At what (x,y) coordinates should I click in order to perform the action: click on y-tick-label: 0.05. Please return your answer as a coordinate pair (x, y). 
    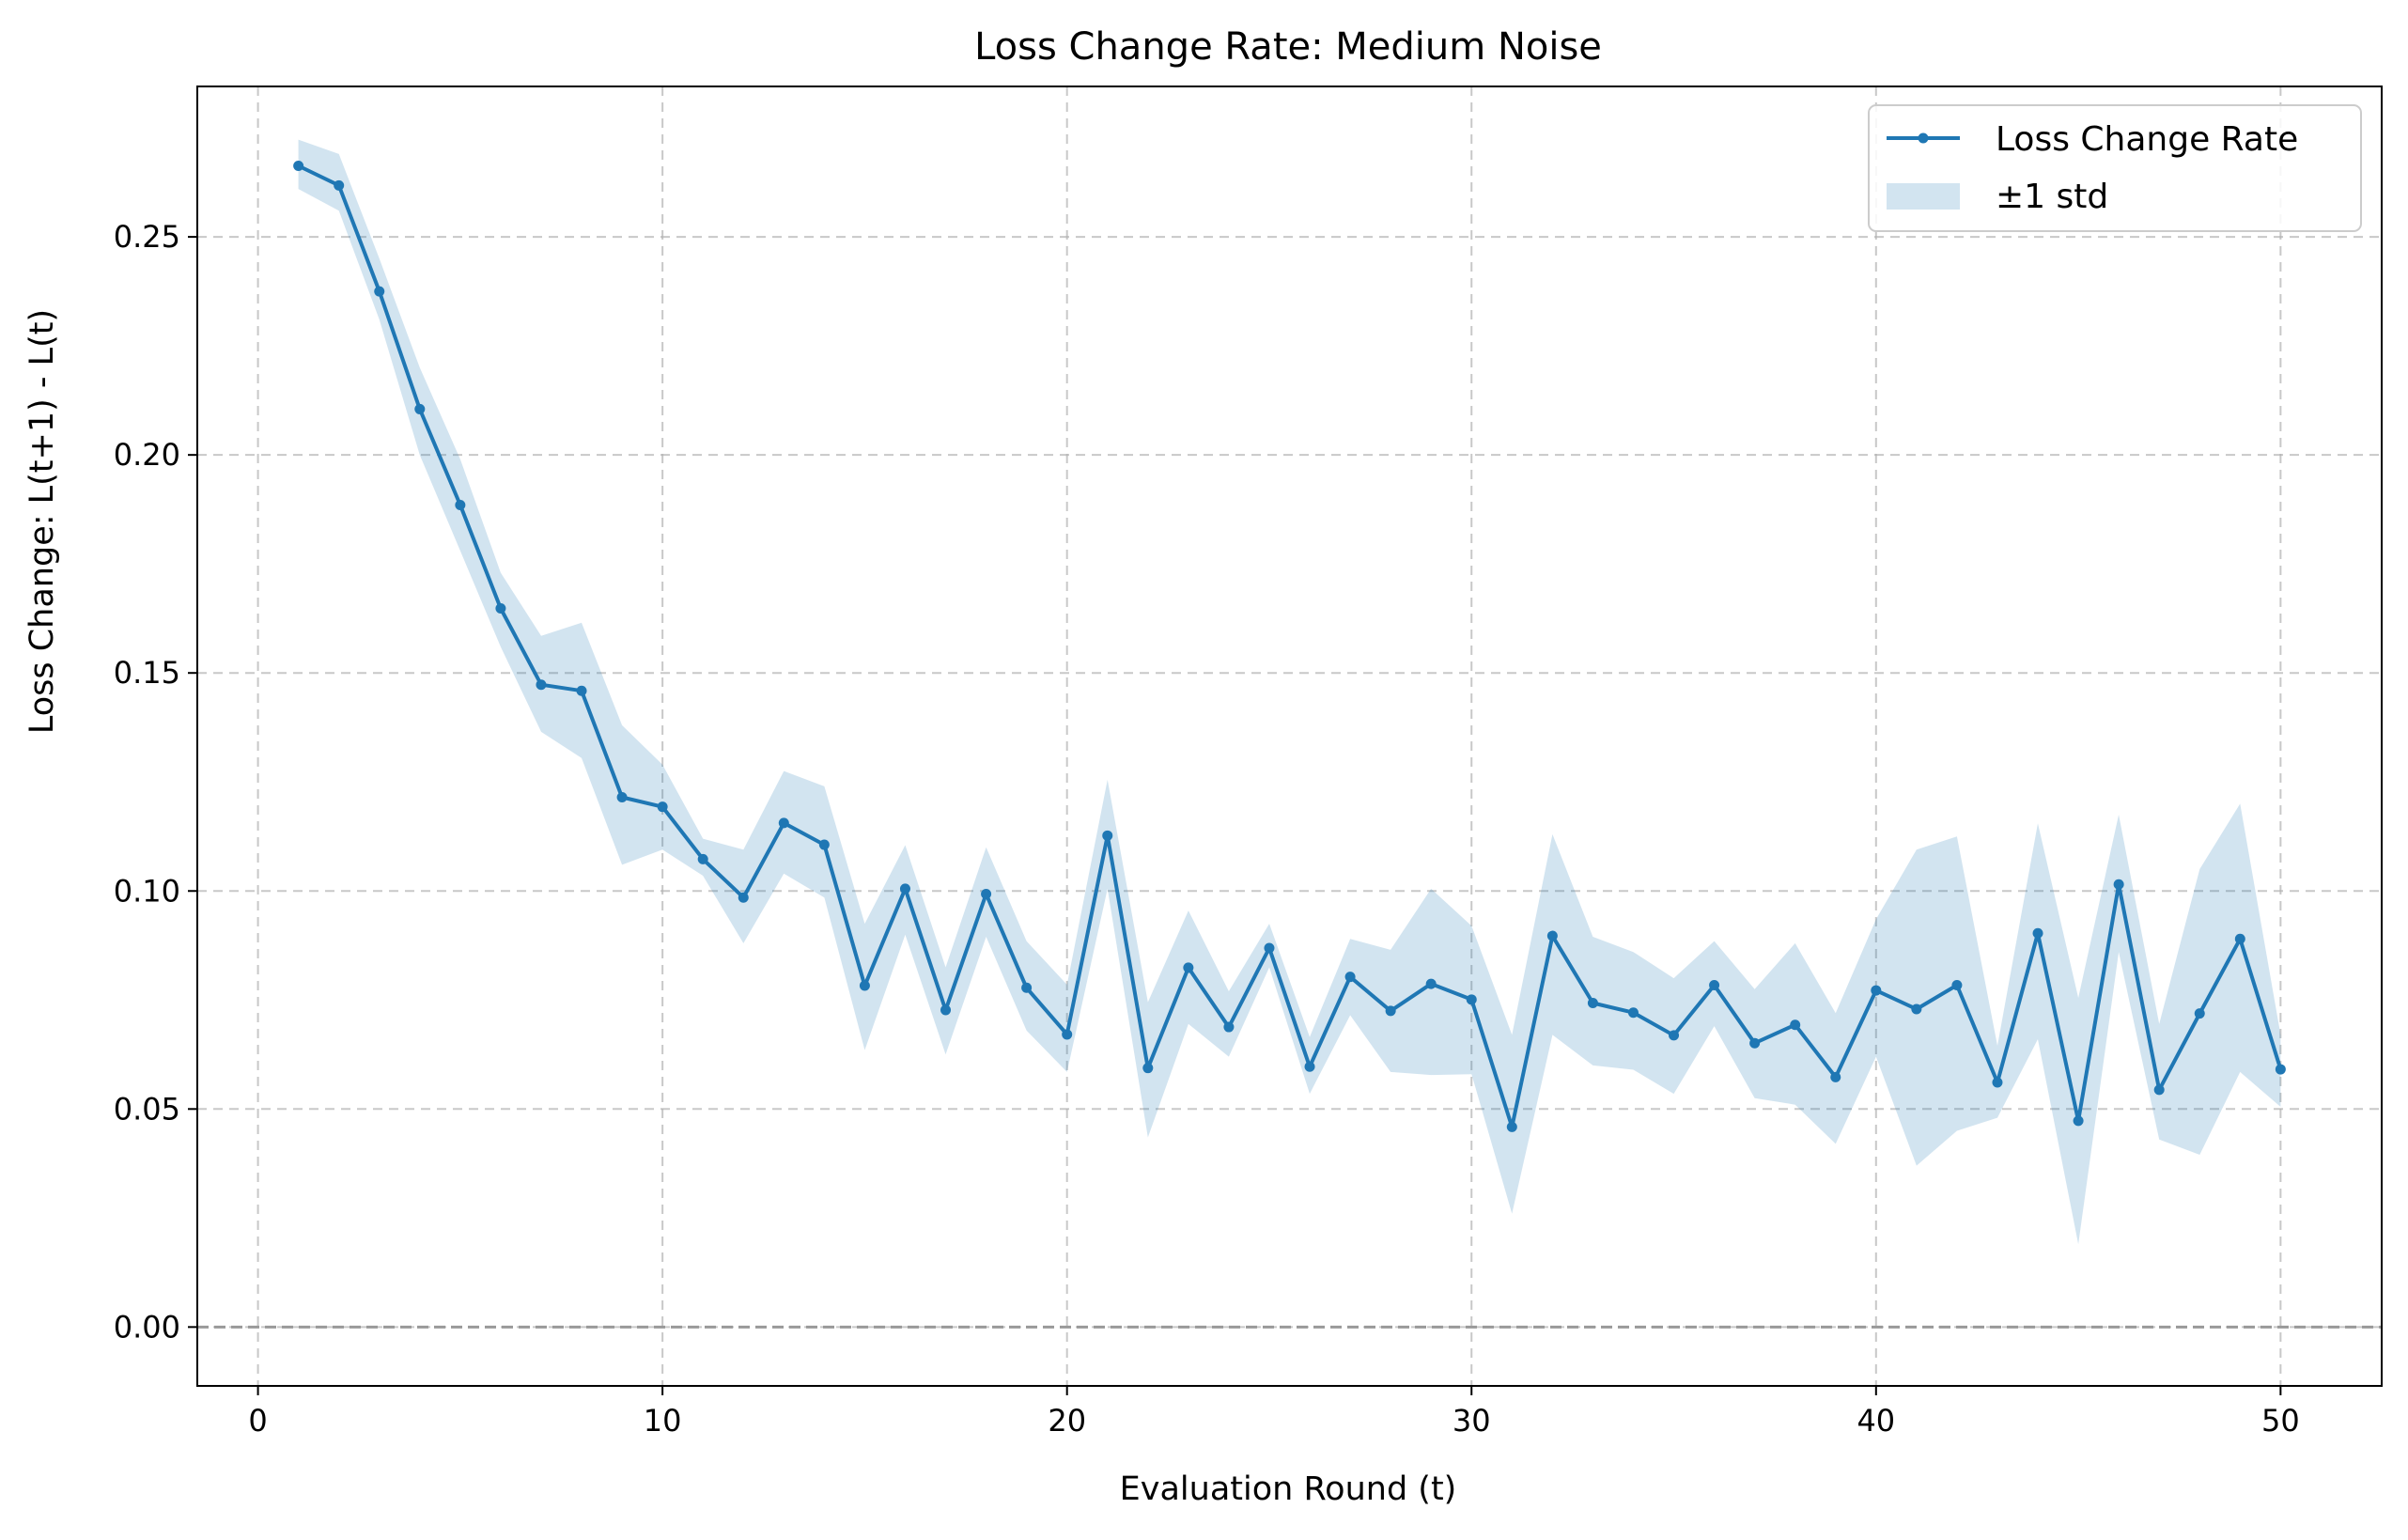
    Looking at the image, I should click on (147, 1109).